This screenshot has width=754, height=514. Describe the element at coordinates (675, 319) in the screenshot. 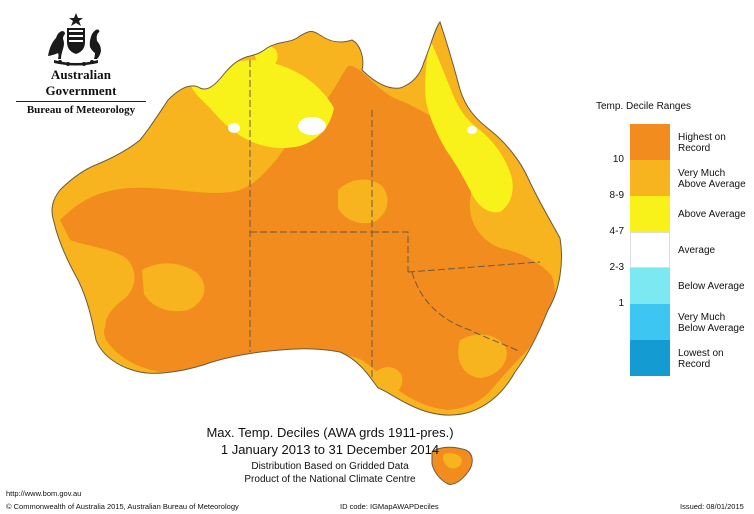

I see `legend-row: Very Much Below Average 1` at that location.